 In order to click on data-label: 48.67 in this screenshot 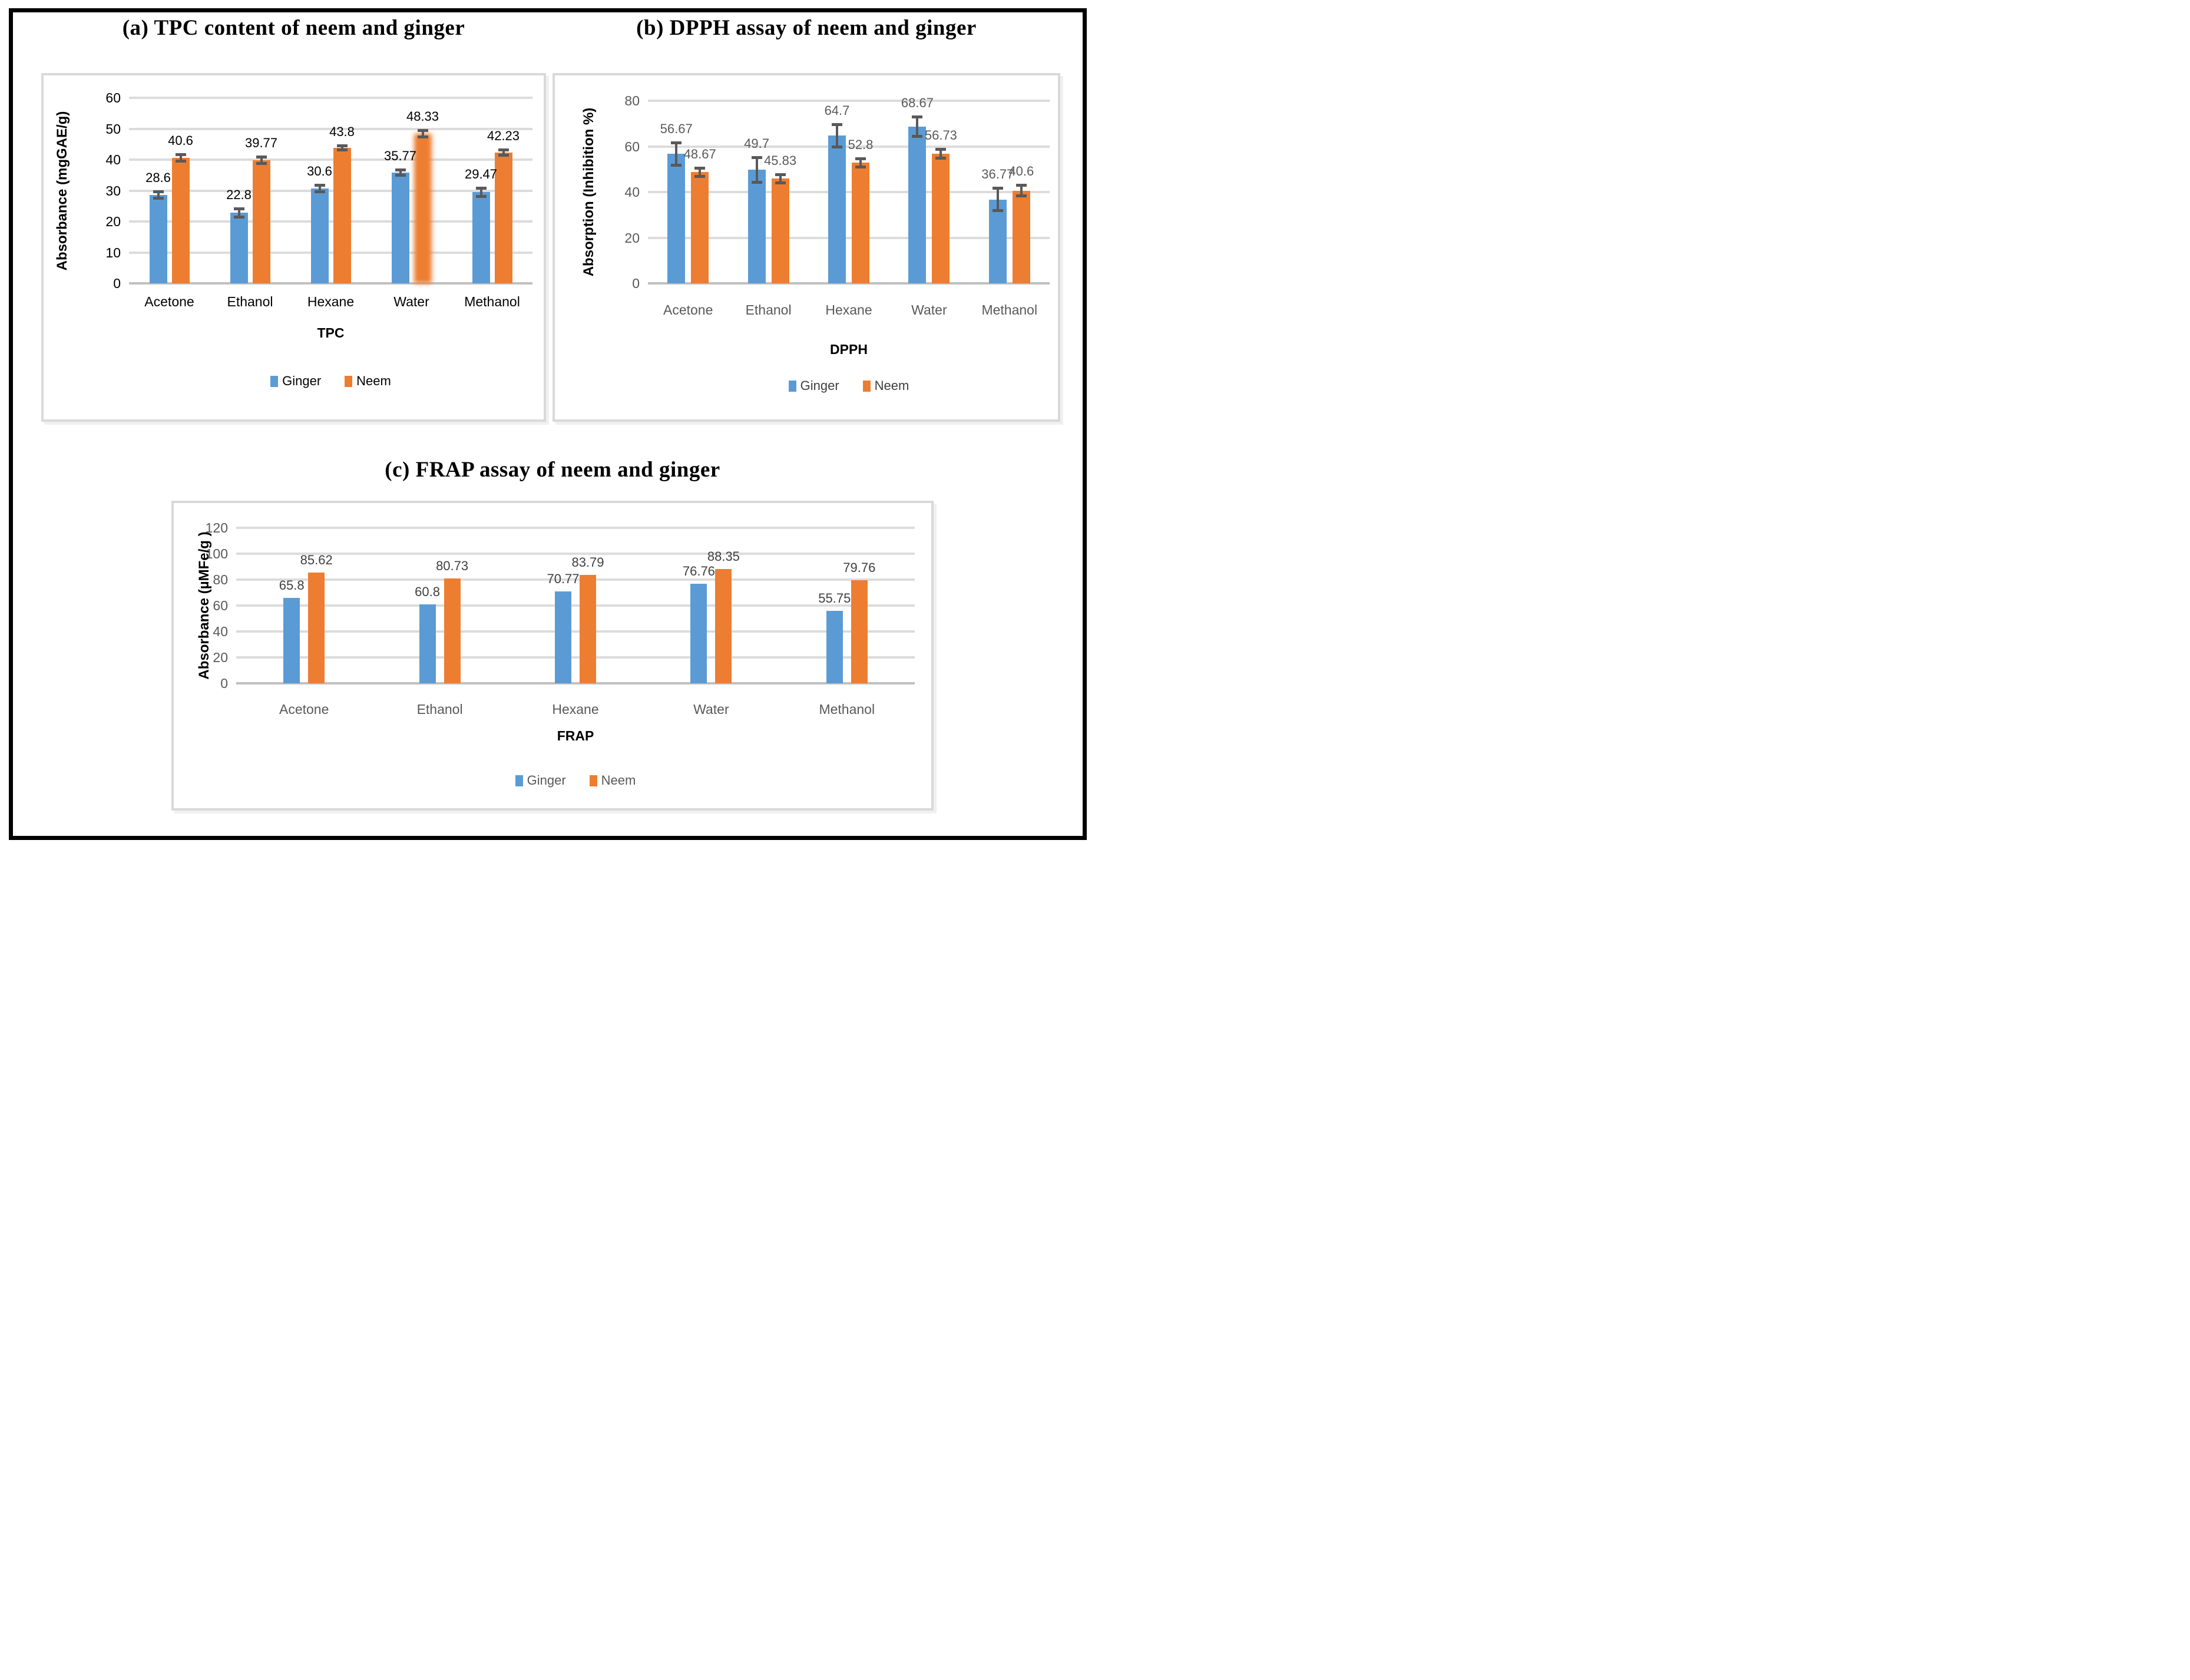, I will do `click(699, 153)`.